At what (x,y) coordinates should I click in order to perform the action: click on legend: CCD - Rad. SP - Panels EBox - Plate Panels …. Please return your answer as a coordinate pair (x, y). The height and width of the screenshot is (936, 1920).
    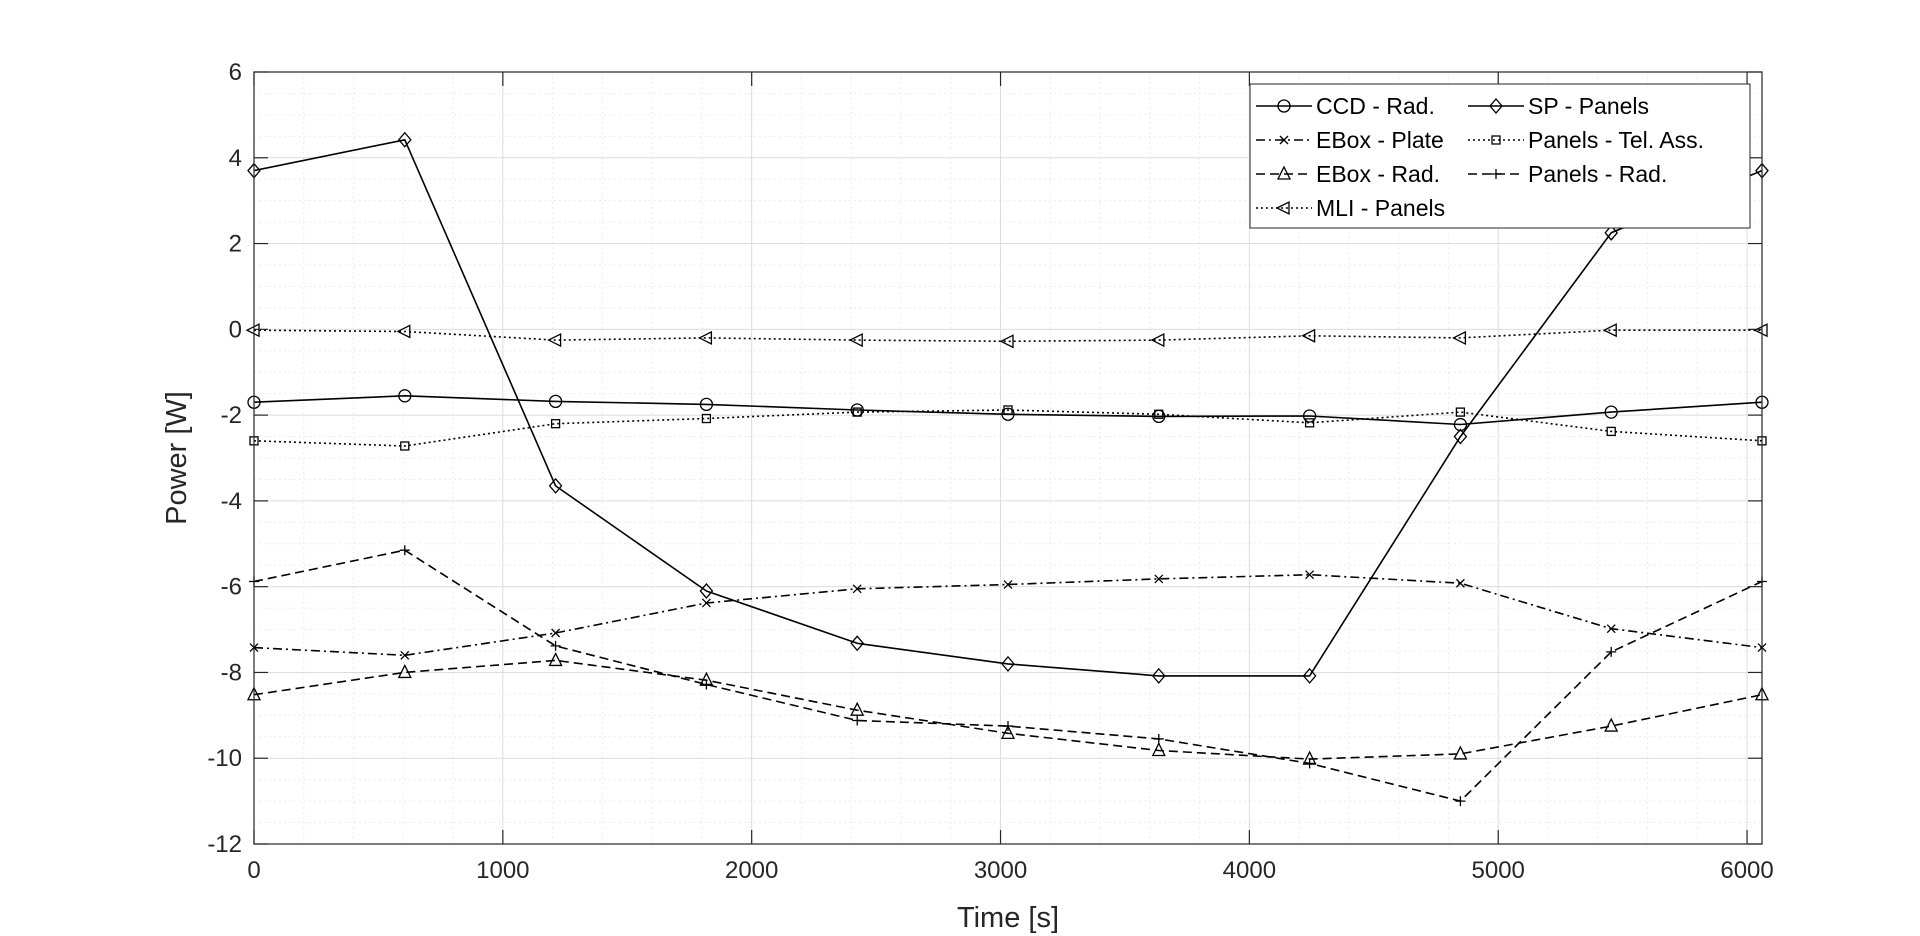
    Looking at the image, I should click on (1500, 156).